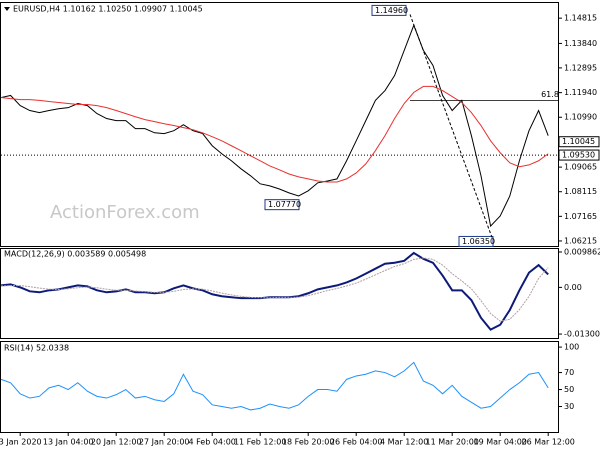  Describe the element at coordinates (580, 167) in the screenshot. I see `y-tick-label: 1.09065` at that location.